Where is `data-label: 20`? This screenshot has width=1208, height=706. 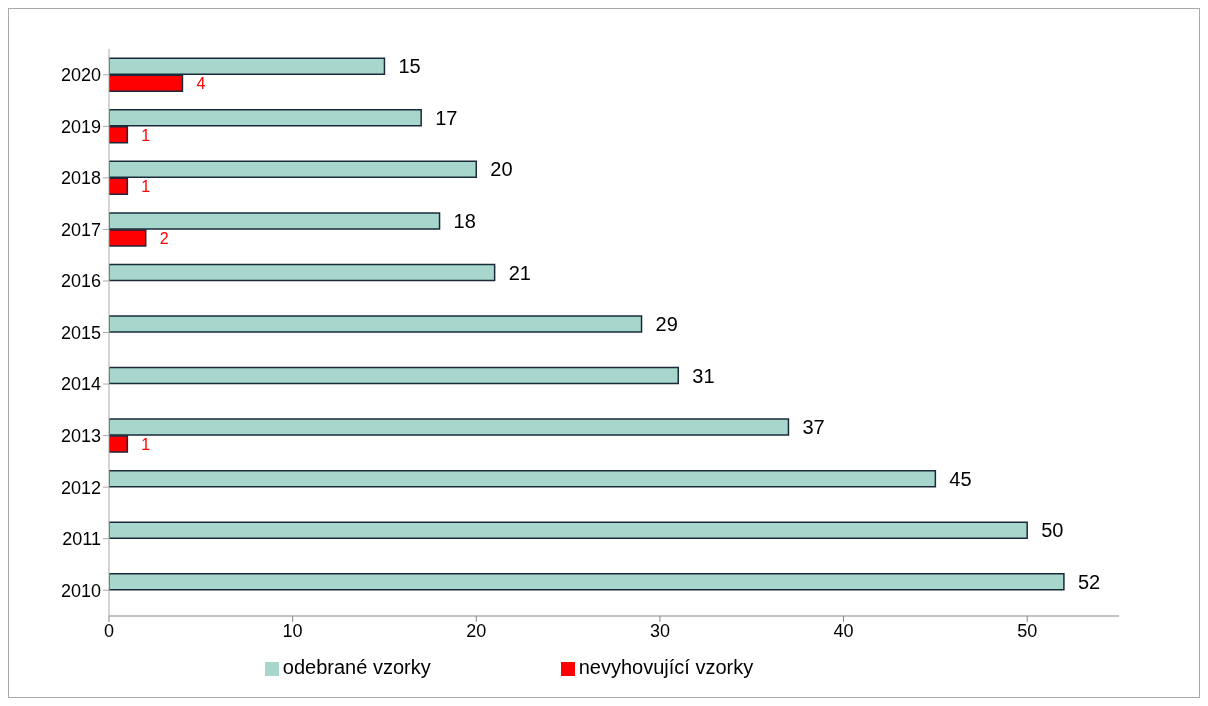
data-label: 20 is located at coordinates (501, 169).